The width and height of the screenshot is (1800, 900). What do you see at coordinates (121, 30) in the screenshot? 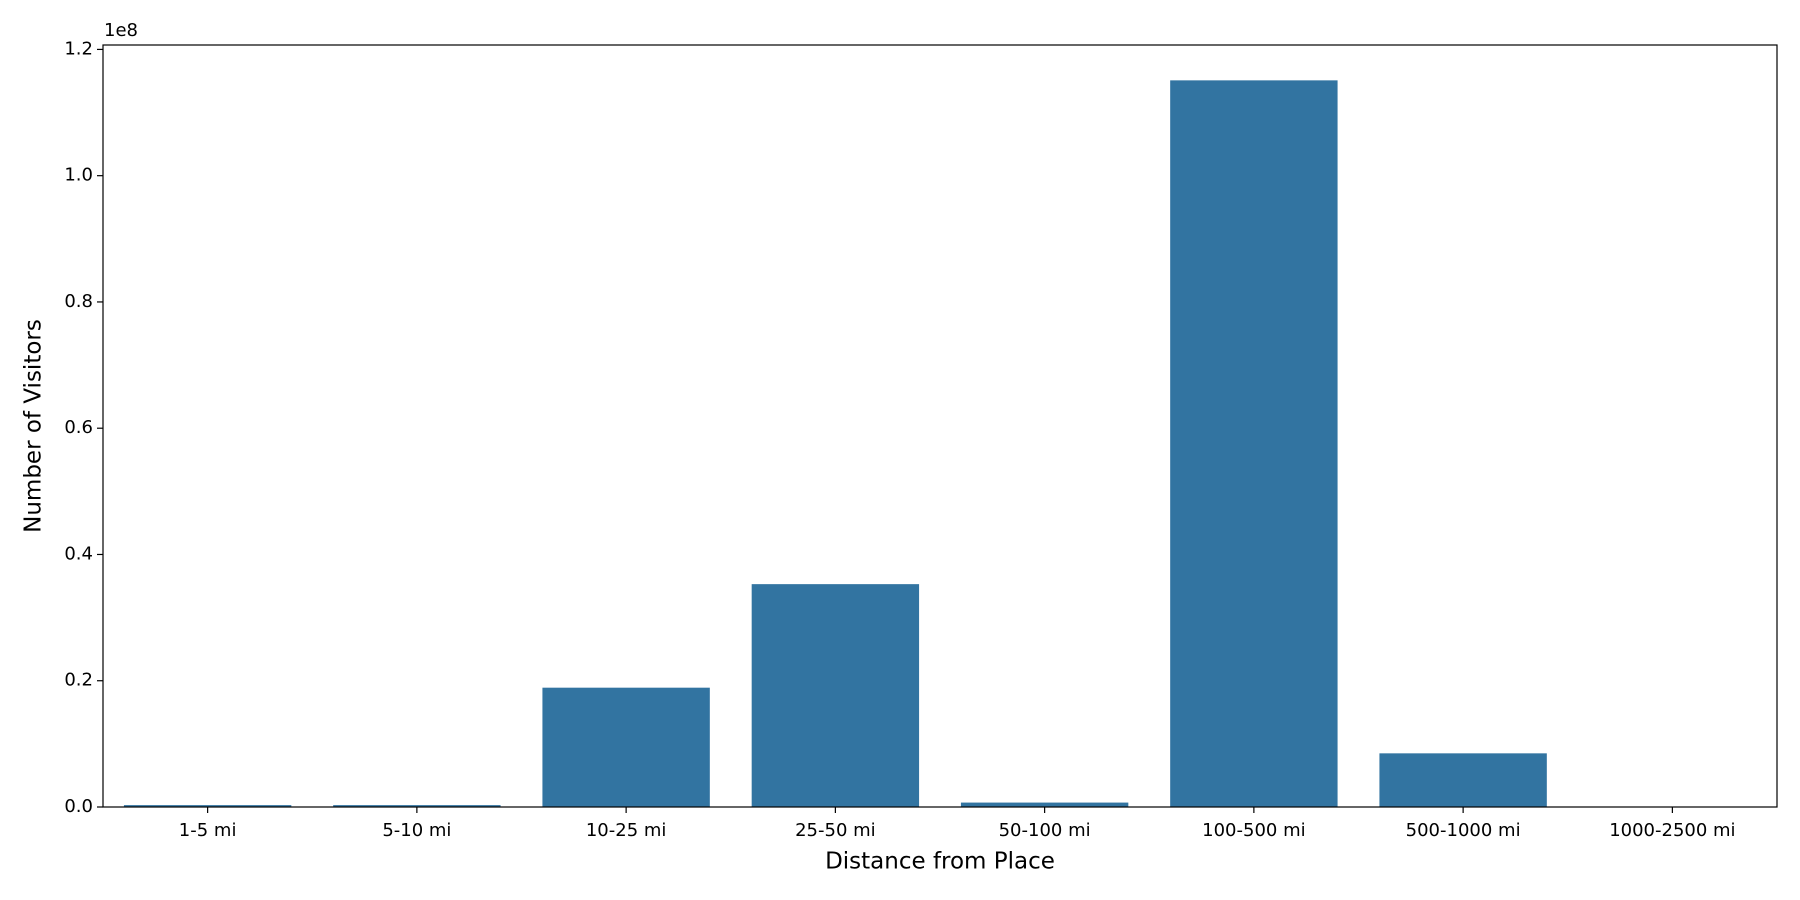
I see `y-offset-label: 1e8` at bounding box center [121, 30].